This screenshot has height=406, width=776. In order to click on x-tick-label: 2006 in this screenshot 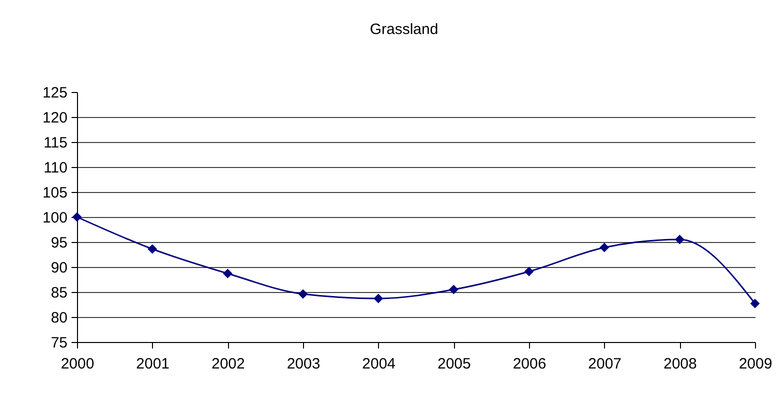, I will do `click(529, 364)`.